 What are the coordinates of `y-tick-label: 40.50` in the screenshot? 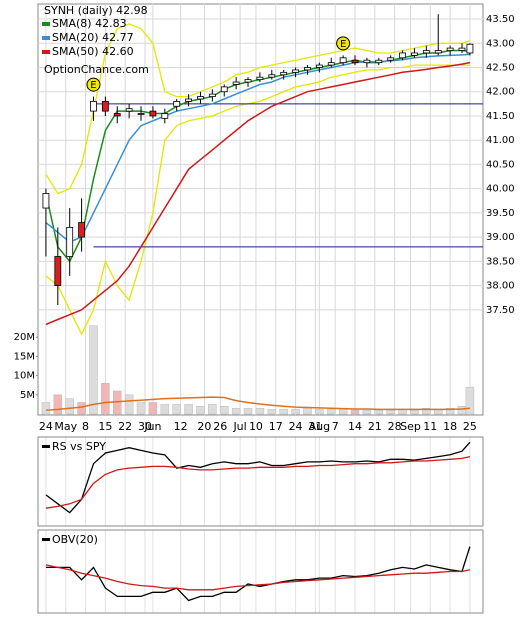 It's located at (500, 164).